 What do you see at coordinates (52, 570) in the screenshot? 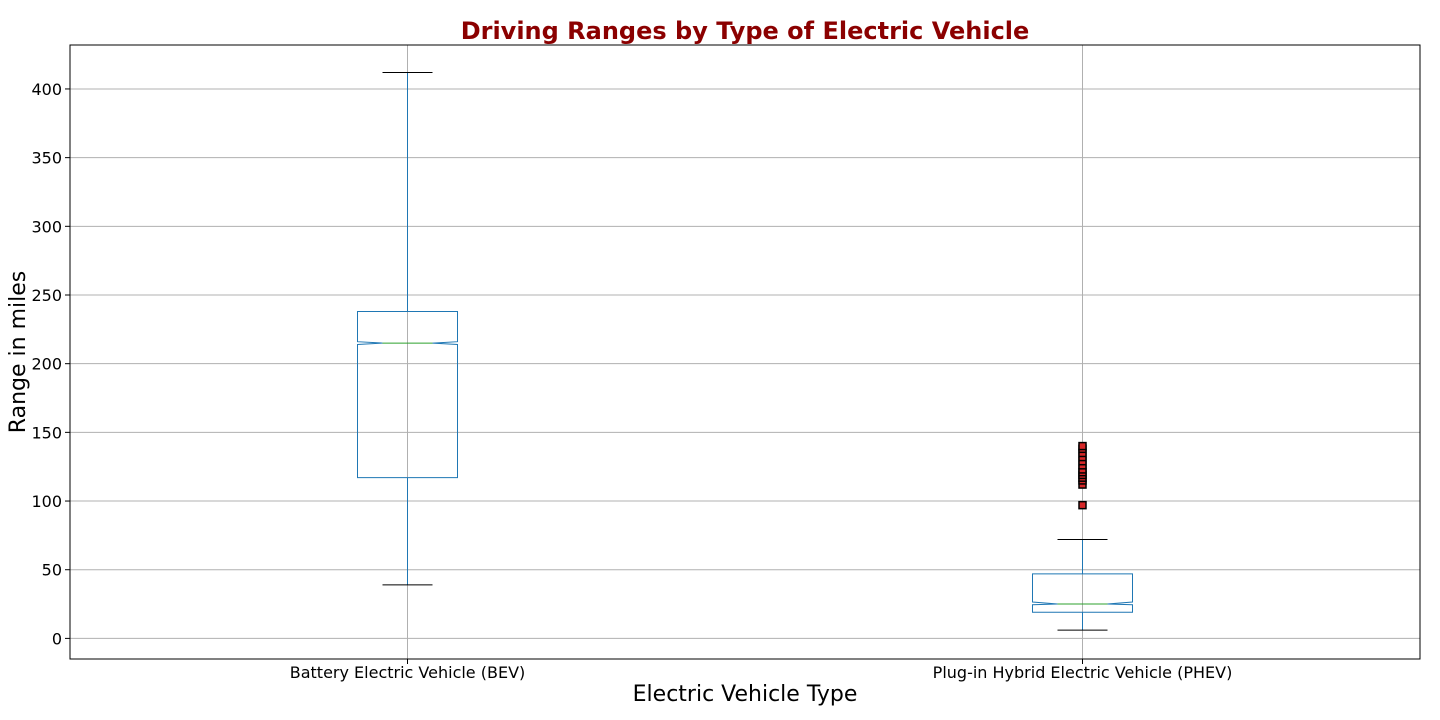
I see `y-tick-label: 50` at bounding box center [52, 570].